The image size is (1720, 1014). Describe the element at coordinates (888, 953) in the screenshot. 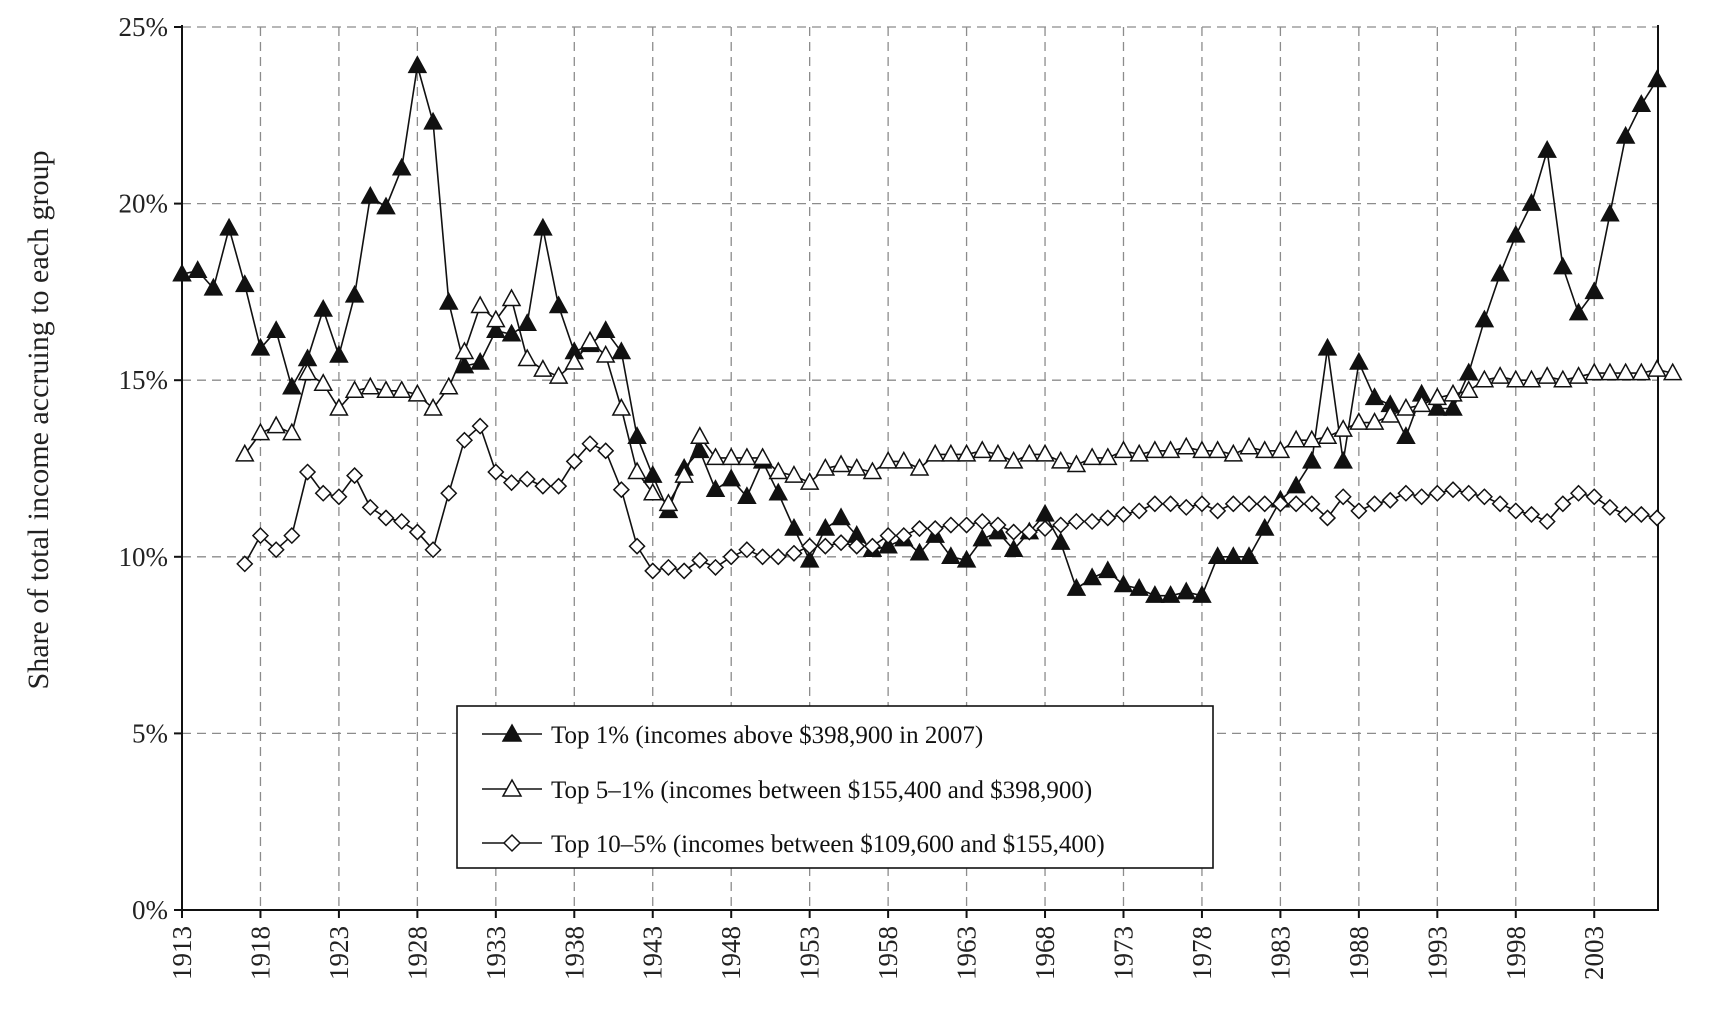

I see `x-tick-label: 1958` at that location.